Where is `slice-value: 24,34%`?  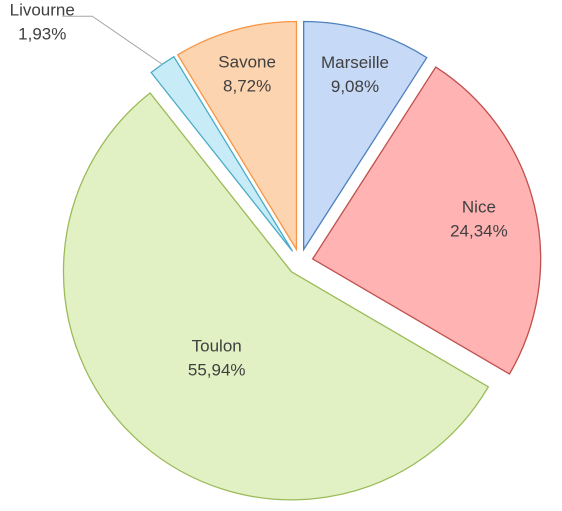
slice-value: 24,34% is located at coordinates (479, 231).